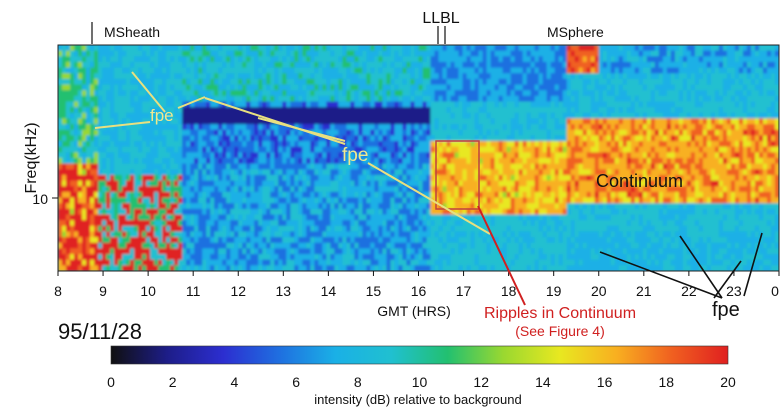 This screenshot has height=411, width=784. What do you see at coordinates (329, 291) in the screenshot?
I see `x-tick-label: 14` at bounding box center [329, 291].